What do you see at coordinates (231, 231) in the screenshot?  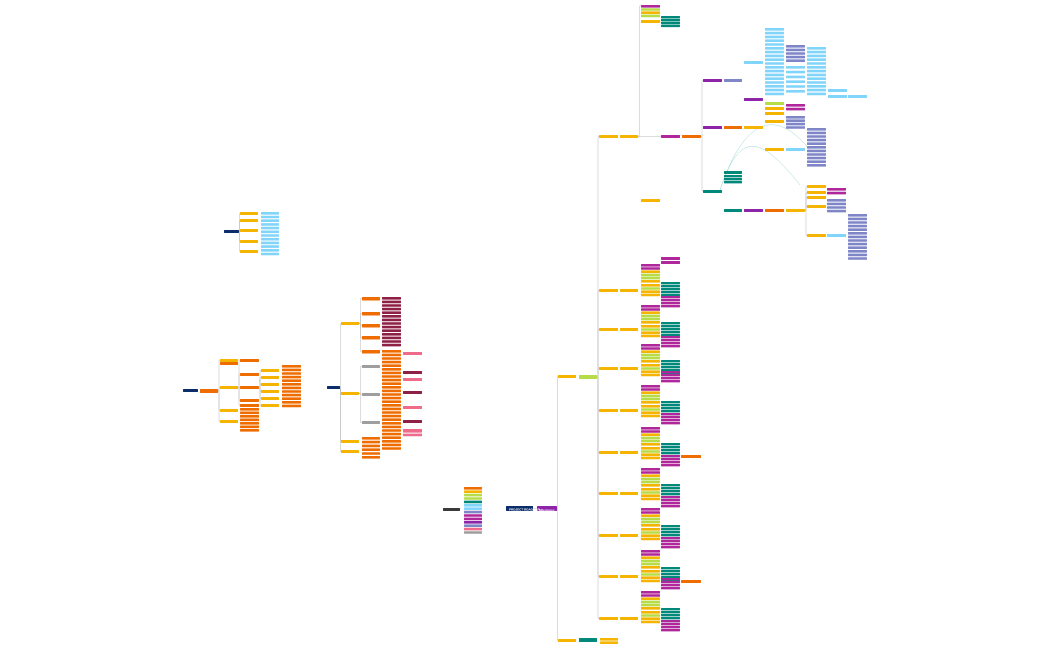 I see `cluster-a-root` at bounding box center [231, 231].